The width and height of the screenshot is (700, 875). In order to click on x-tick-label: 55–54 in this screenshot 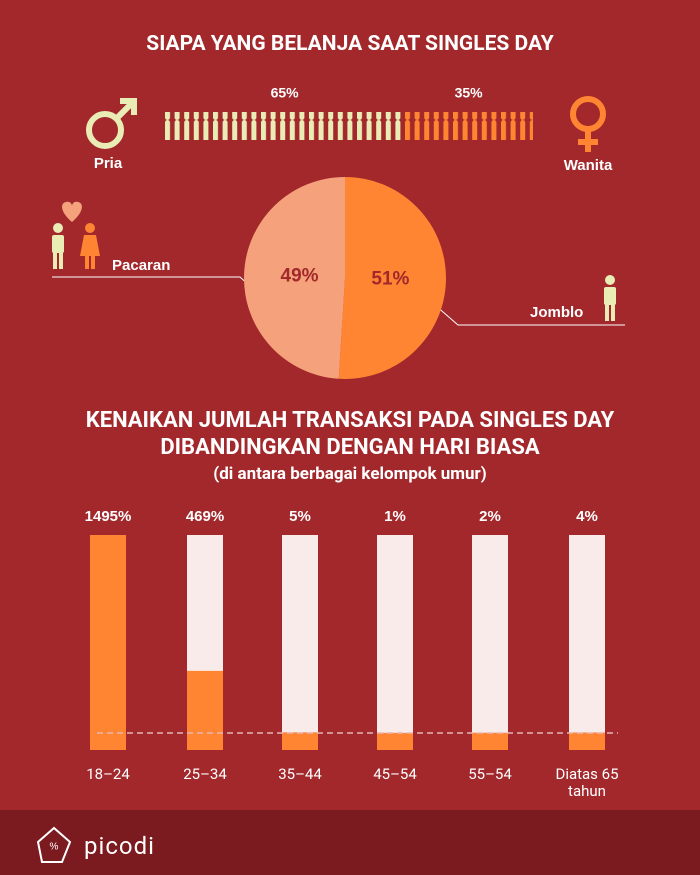, I will do `click(490, 774)`.